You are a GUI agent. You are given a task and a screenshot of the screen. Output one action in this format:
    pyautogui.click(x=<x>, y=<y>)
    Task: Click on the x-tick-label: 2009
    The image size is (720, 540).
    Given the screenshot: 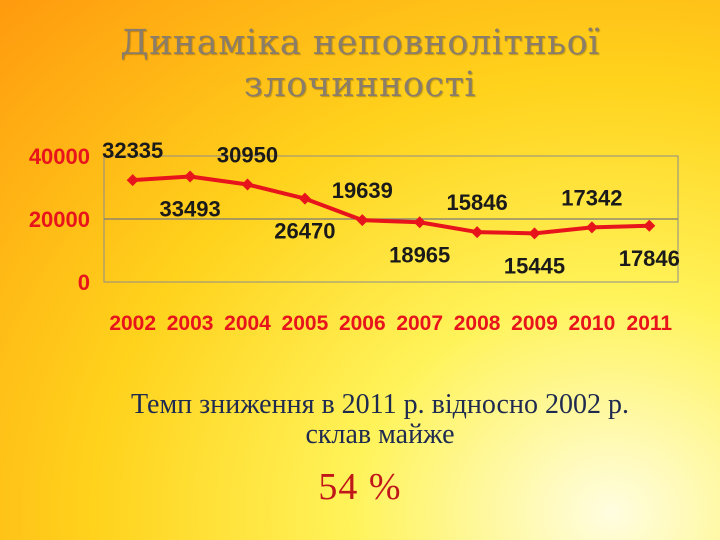 What is the action you would take?
    pyautogui.click(x=534, y=323)
    